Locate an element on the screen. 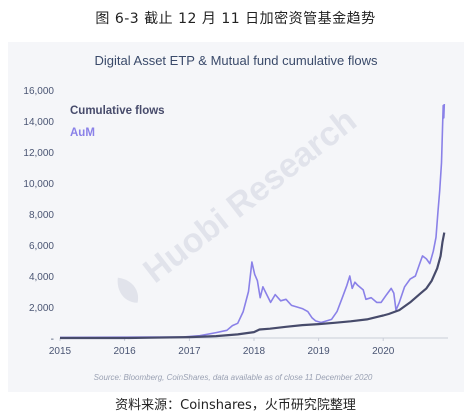  x-tick-label: 2018 is located at coordinates (254, 351).